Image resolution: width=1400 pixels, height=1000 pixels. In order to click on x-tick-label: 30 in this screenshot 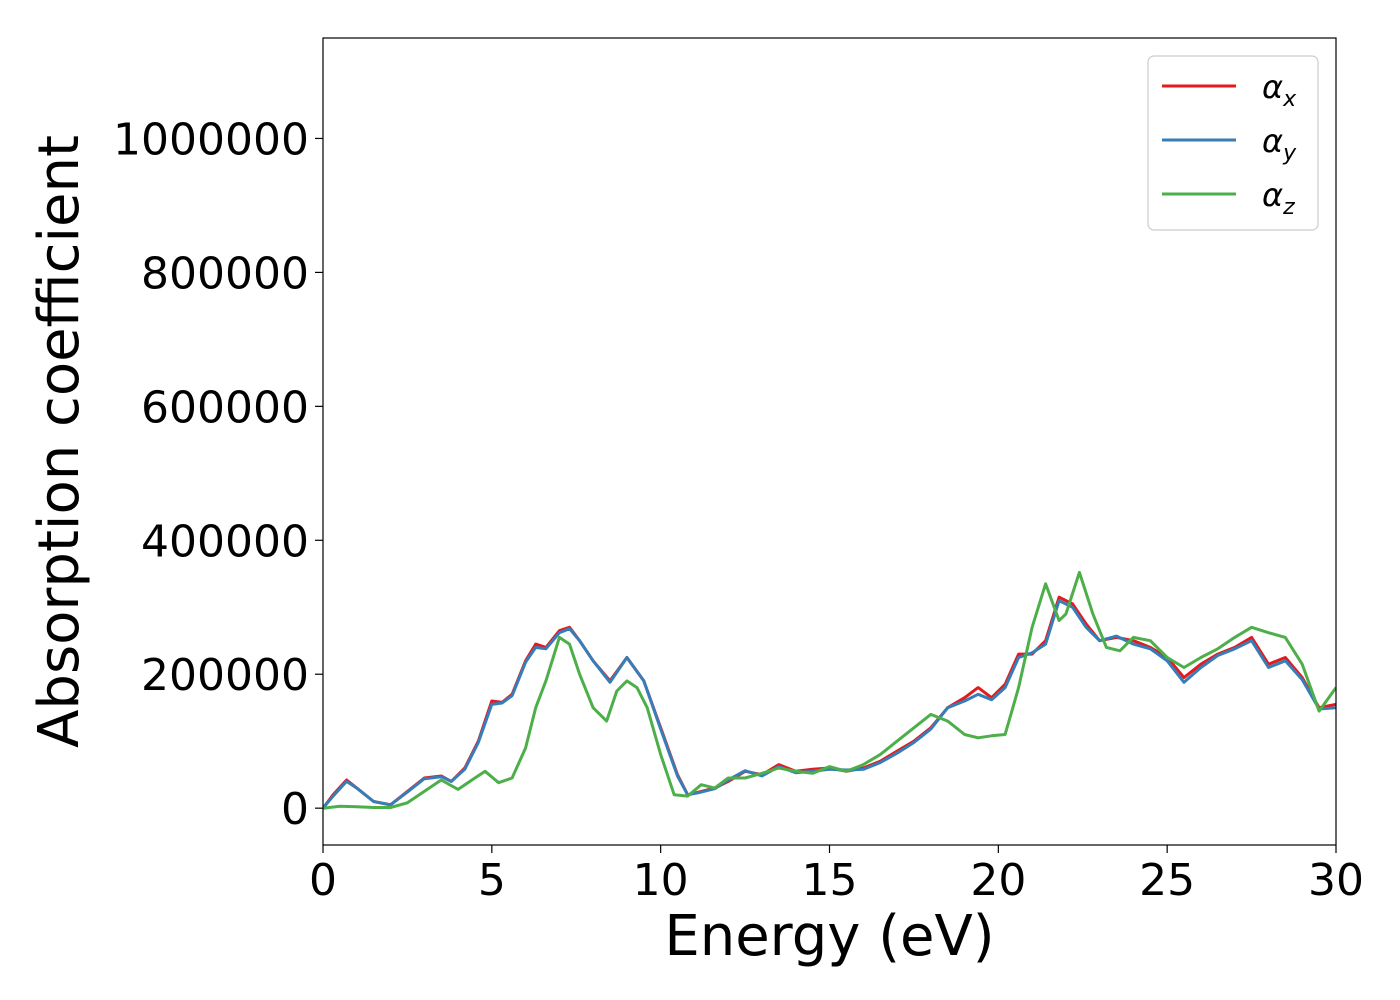, I will do `click(1336, 880)`.